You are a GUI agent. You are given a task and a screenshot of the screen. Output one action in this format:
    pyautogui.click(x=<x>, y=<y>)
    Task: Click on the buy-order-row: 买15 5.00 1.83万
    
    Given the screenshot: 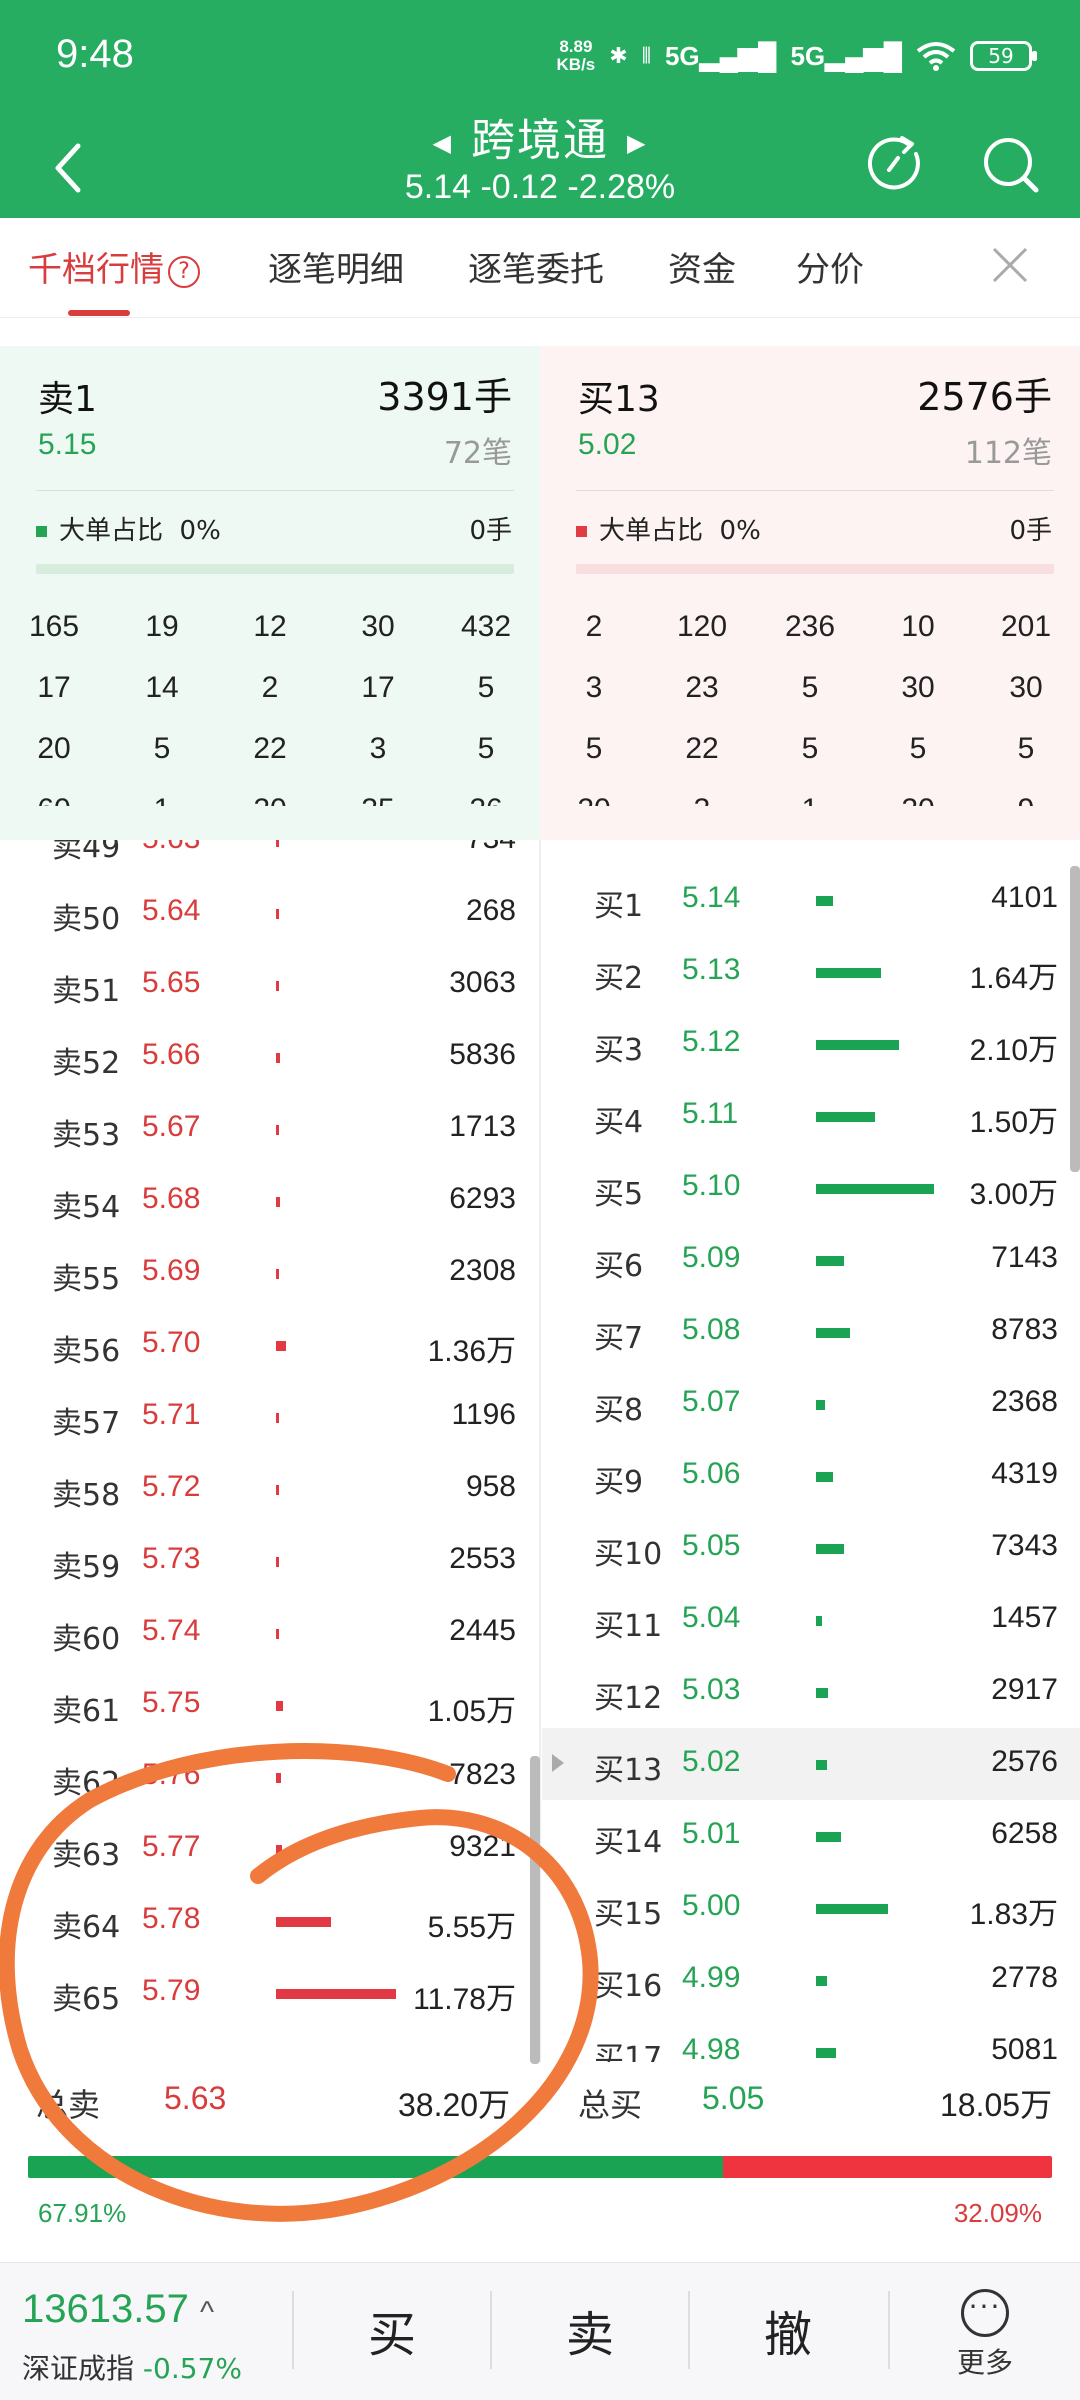 What is the action you would take?
    pyautogui.click(x=811, y=1908)
    